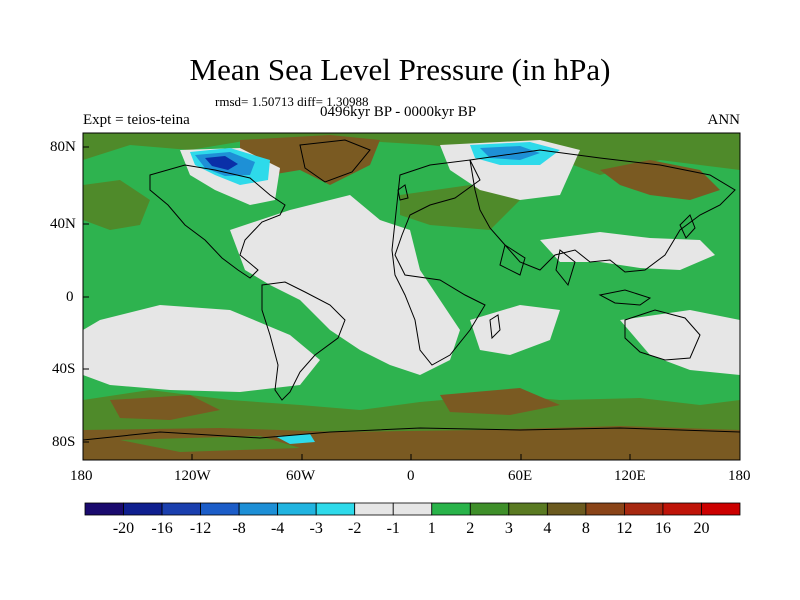 The width and height of the screenshot is (800, 600). I want to click on lat-tick-label: 80N, so click(63, 147).